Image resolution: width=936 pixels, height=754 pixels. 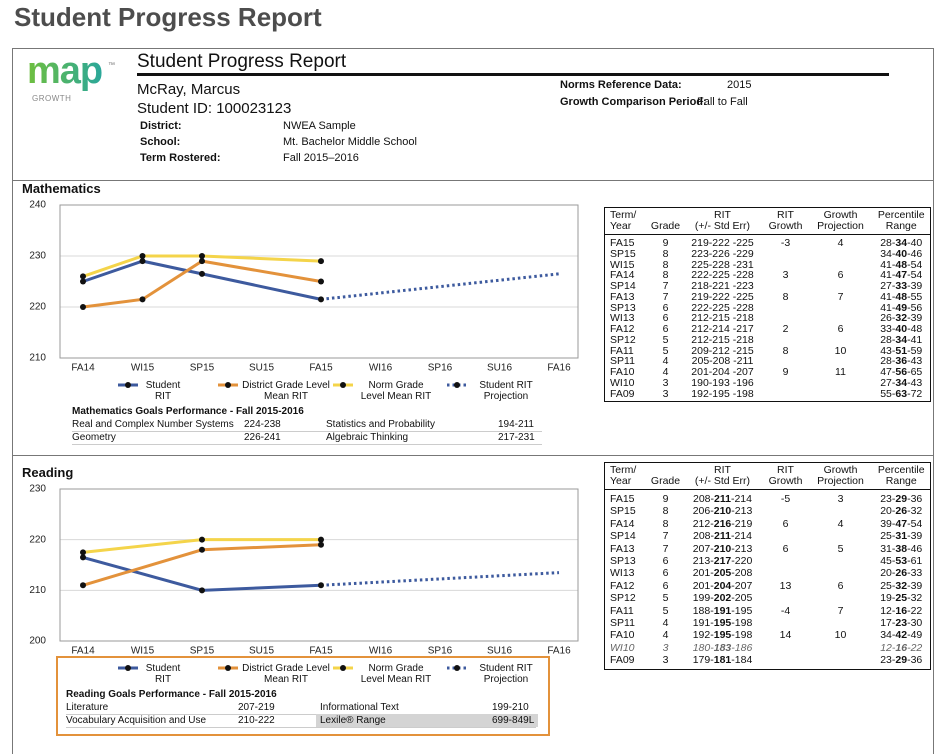 What do you see at coordinates (111, 65) in the screenshot?
I see `logo-mark: ™` at bounding box center [111, 65].